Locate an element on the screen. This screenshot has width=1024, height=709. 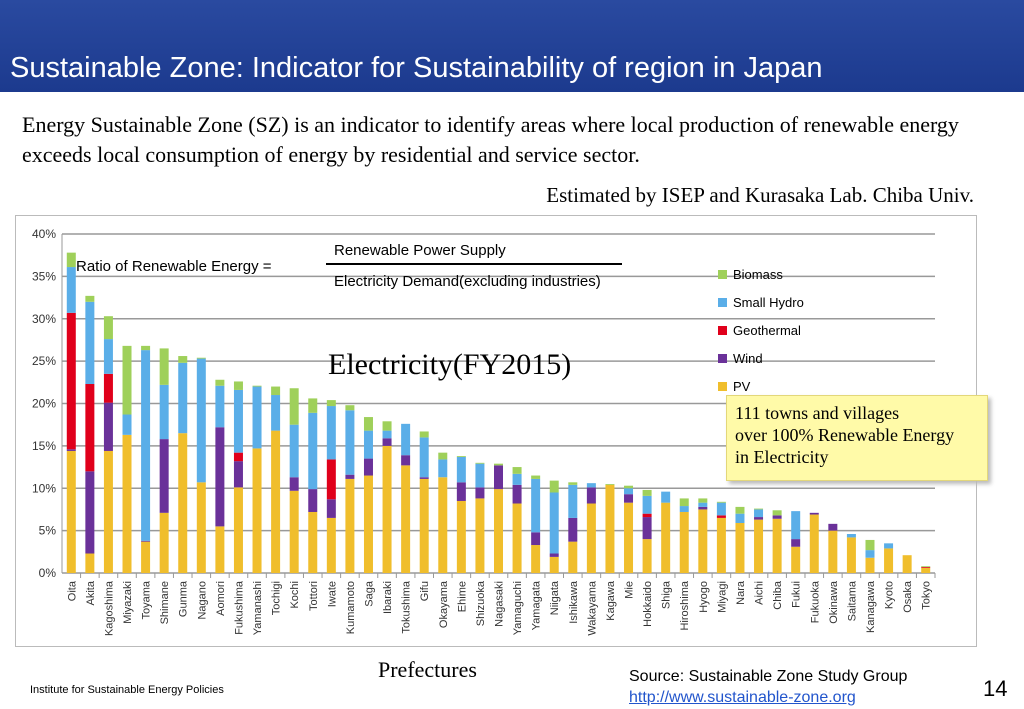
x-axis-label: Prefectures is located at coordinates (427, 669).